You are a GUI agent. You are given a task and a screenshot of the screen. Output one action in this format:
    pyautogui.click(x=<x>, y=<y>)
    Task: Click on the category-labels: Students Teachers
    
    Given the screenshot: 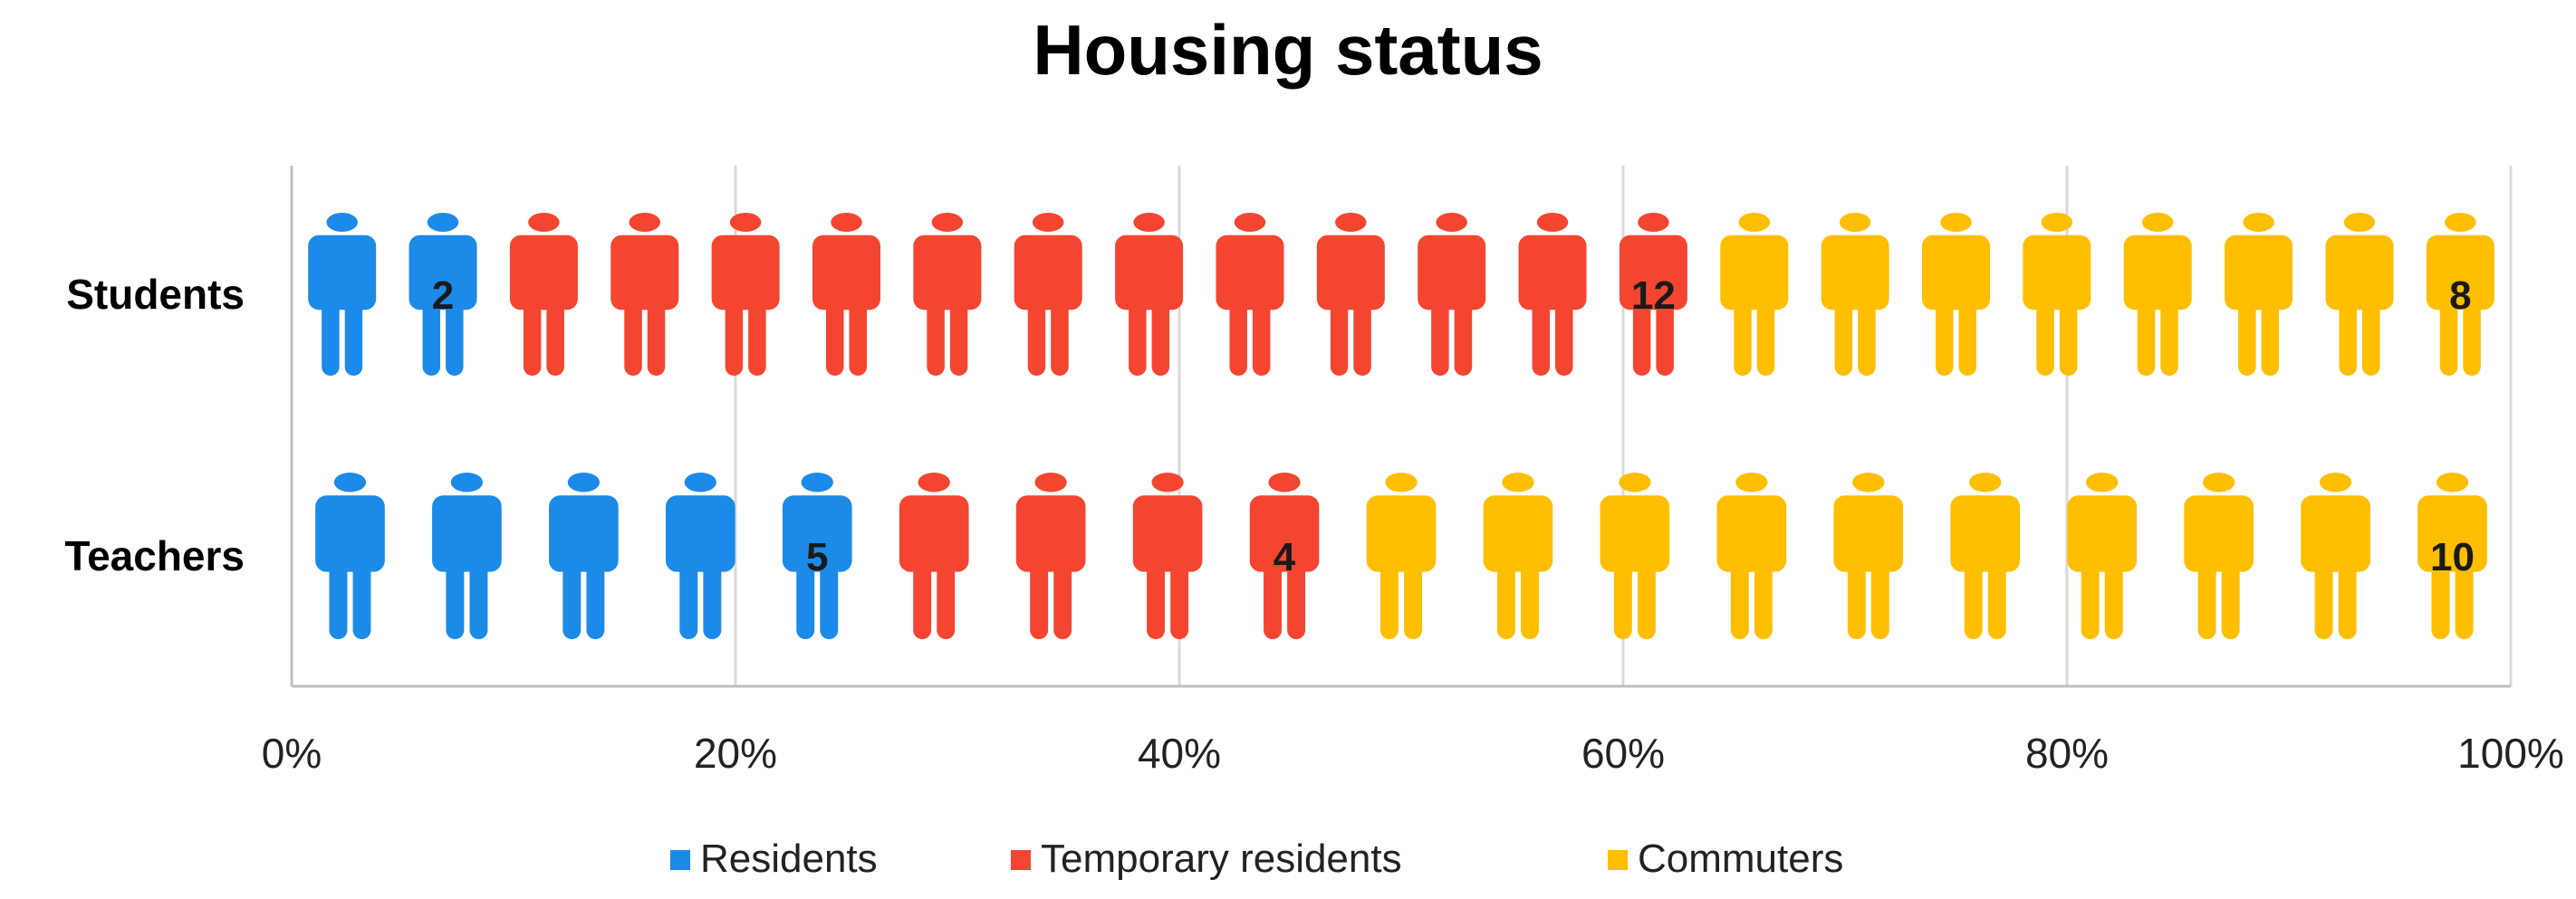 What is the action you would take?
    pyautogui.click(x=154, y=425)
    